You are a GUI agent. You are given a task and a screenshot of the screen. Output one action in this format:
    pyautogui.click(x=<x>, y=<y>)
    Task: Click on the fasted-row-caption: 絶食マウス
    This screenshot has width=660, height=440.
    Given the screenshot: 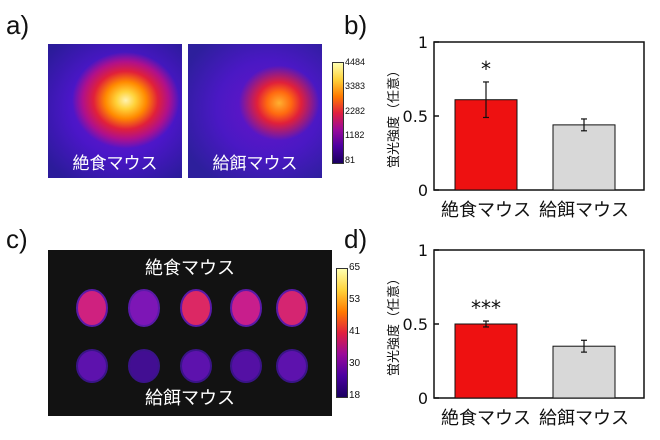 What is the action you would take?
    pyautogui.click(x=190, y=268)
    